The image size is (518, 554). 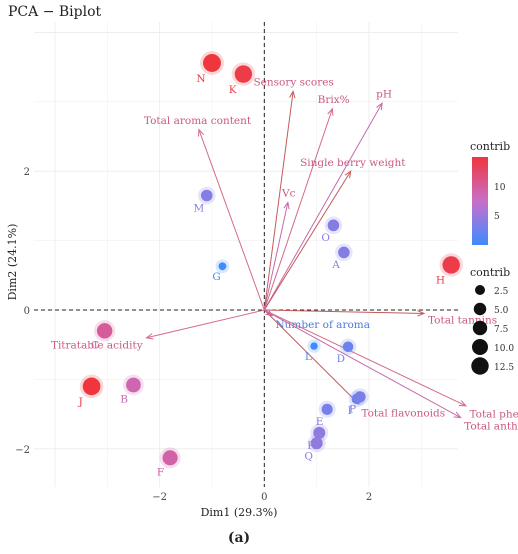 I want to click on variable-vector-label: Total anthocyanins, so click(x=491, y=427).